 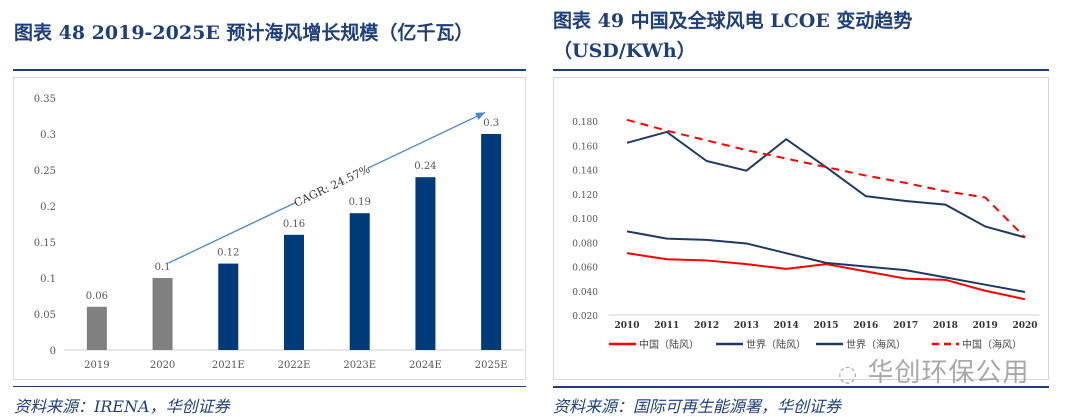 I want to click on x-tick-label: 2025E, so click(x=491, y=365).